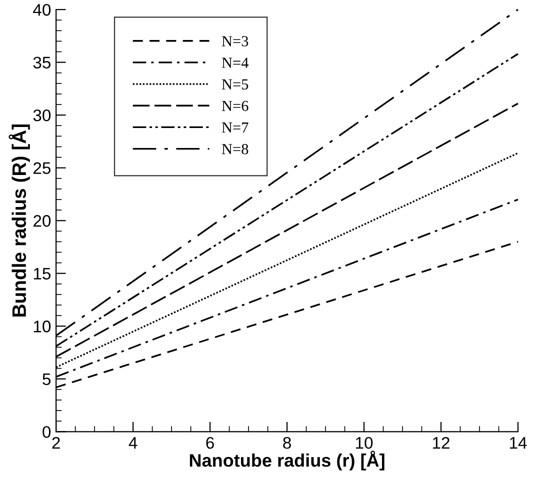  Describe the element at coordinates (46, 432) in the screenshot. I see `y-tick-label: 0` at that location.